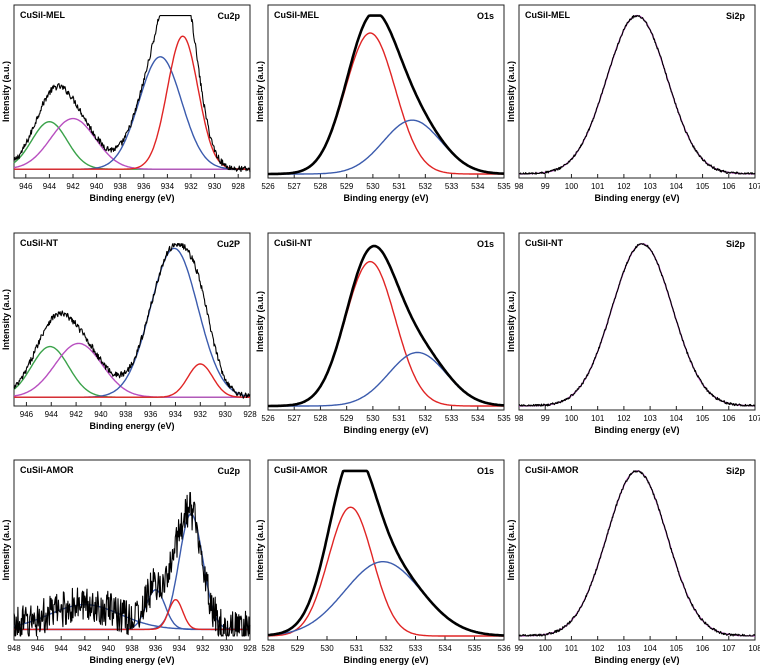  Describe the element at coordinates (519, 648) in the screenshot. I see `x-tick-label: 99` at that location.